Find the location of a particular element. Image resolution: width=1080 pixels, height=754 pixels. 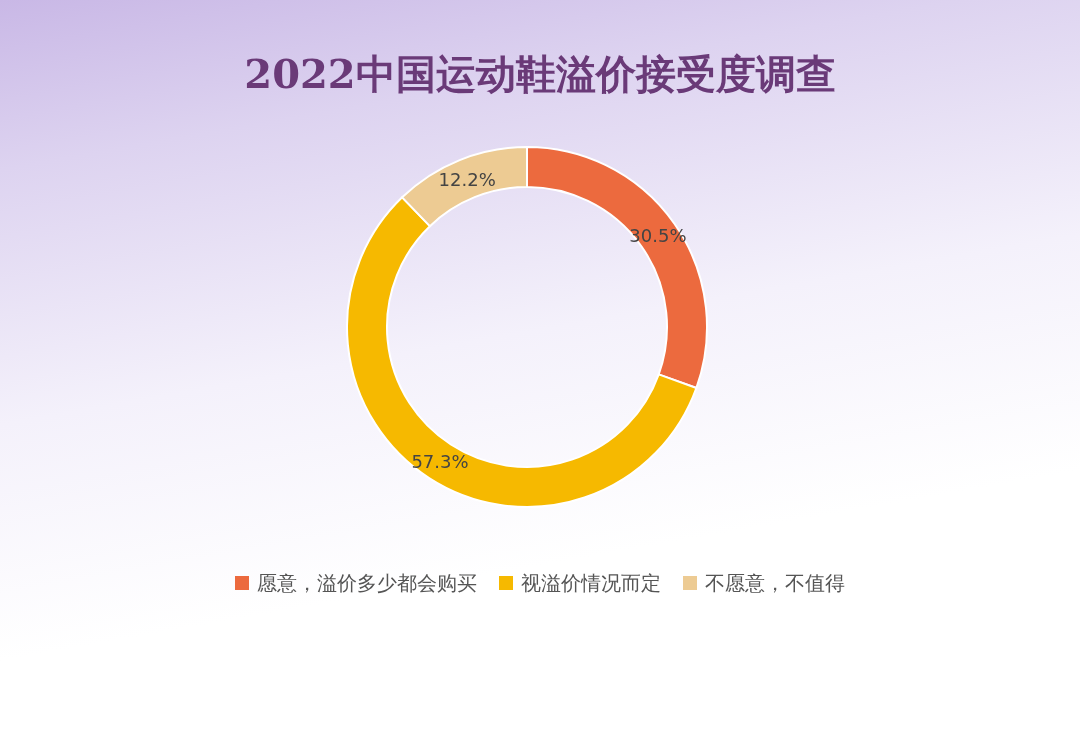

title: 2022中国运动鞋溢价接受度调查 is located at coordinates (540, 73).